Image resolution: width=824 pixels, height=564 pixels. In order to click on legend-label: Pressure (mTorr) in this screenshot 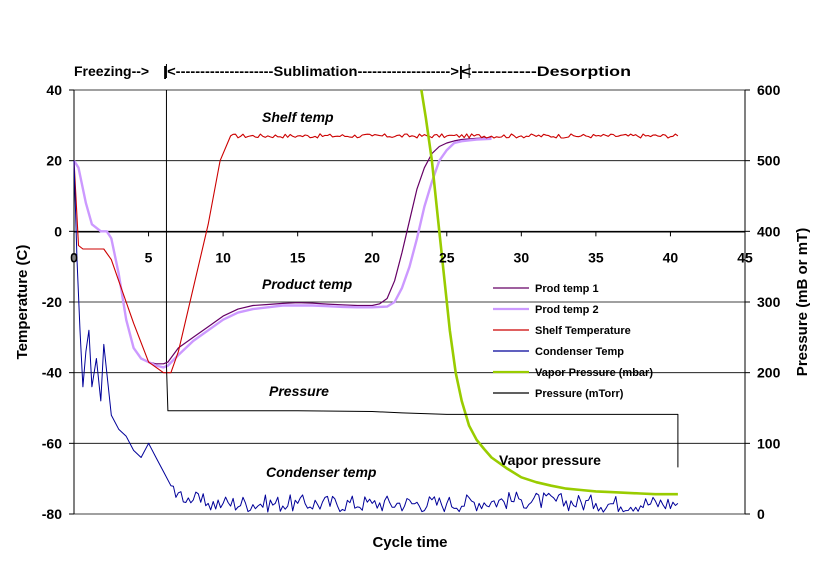, I will do `click(579, 394)`.